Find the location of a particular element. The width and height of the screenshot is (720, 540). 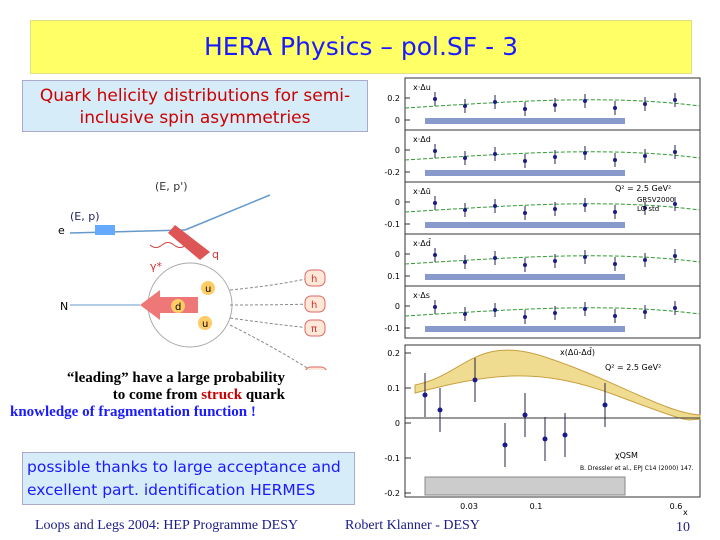

label: π is located at coordinates (314, 329).